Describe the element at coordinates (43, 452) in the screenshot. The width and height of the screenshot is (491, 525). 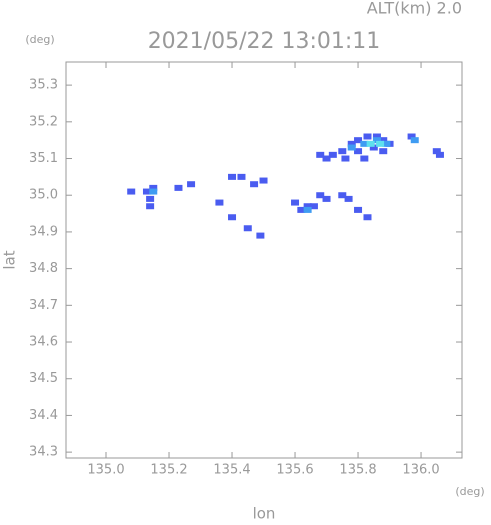
I see `y-tick-label: 34.3` at that location.